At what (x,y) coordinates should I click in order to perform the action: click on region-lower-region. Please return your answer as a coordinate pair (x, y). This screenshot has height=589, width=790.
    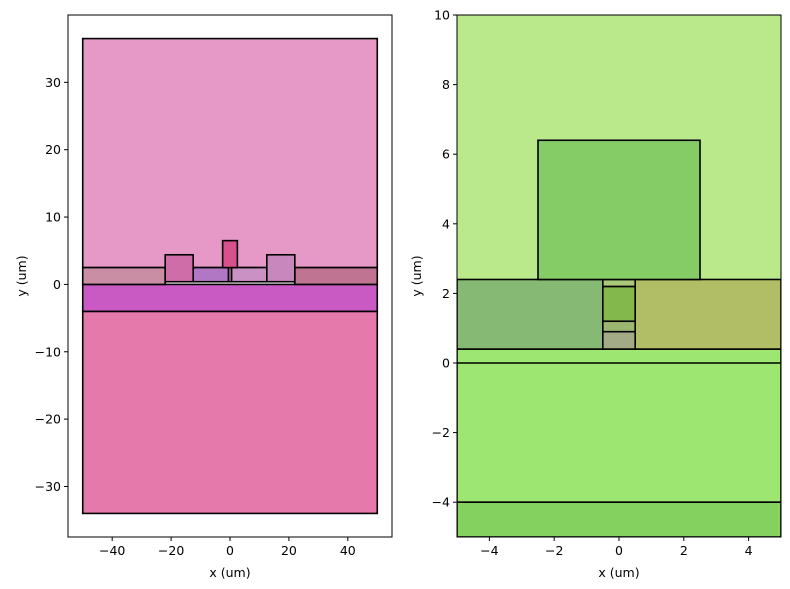
    Looking at the image, I should click on (619, 425).